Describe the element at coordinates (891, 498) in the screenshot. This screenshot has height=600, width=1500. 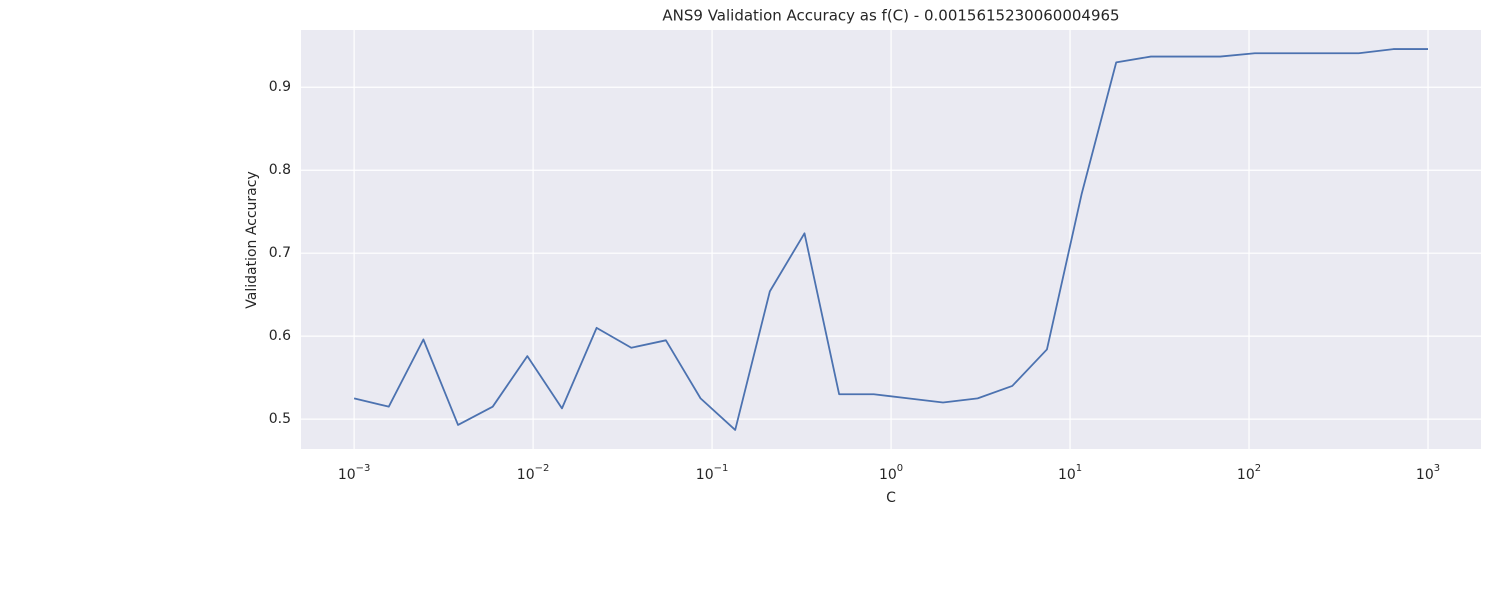
I see `x-axis-label: C` at that location.